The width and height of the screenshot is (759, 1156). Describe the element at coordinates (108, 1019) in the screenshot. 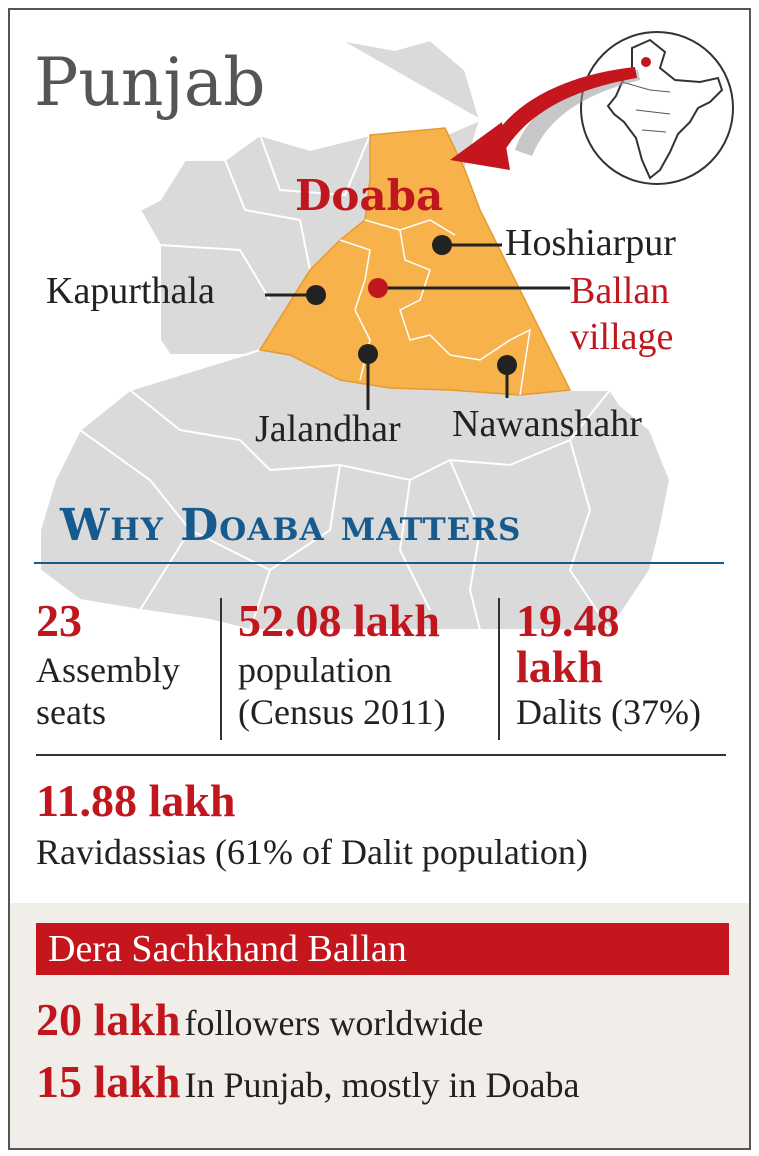

I see `dera-followers-number: 20 lakh` at that location.